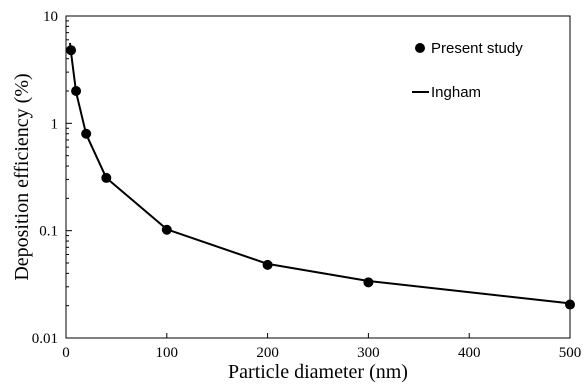 The image size is (584, 385). I want to click on x-axis-ticks, so click(318, 335).